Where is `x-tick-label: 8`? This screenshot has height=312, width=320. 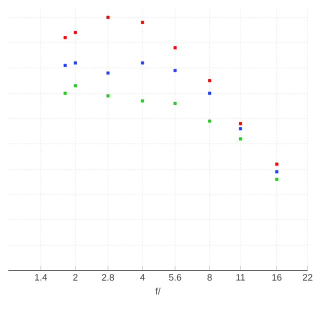 x-tick-label: 8 is located at coordinates (209, 277).